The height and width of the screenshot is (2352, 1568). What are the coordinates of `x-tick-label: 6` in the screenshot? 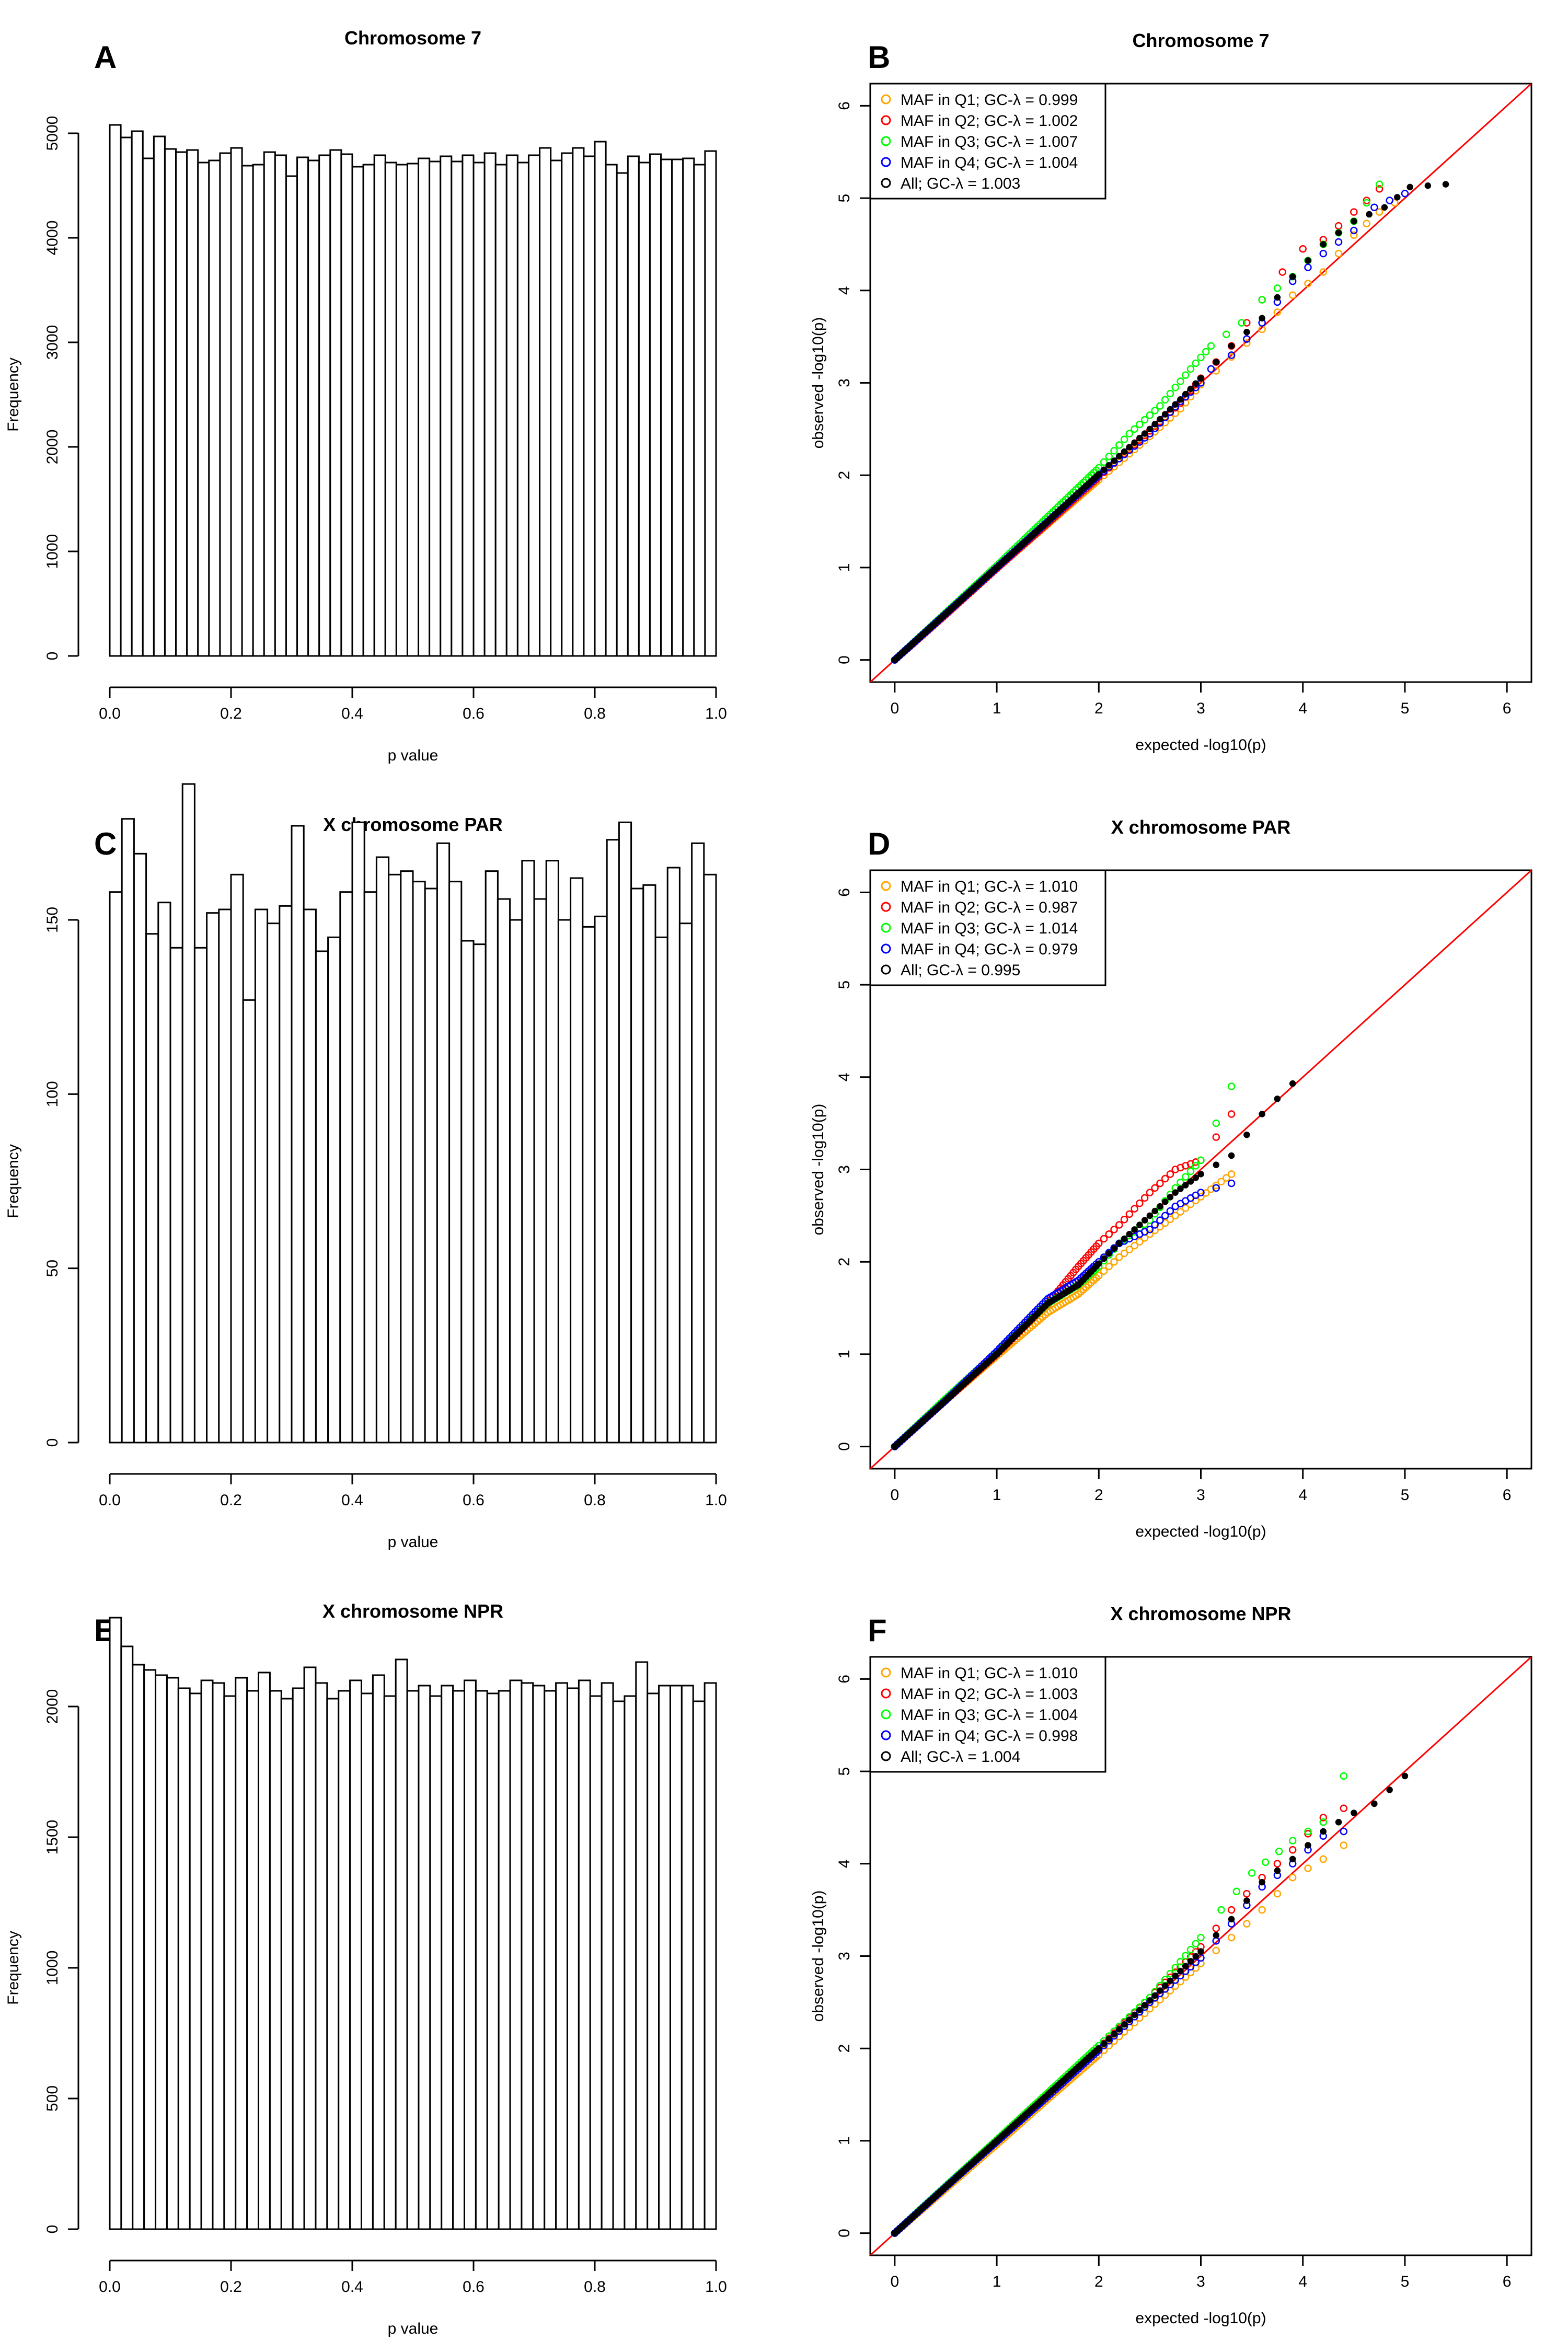 It's located at (1507, 2281).